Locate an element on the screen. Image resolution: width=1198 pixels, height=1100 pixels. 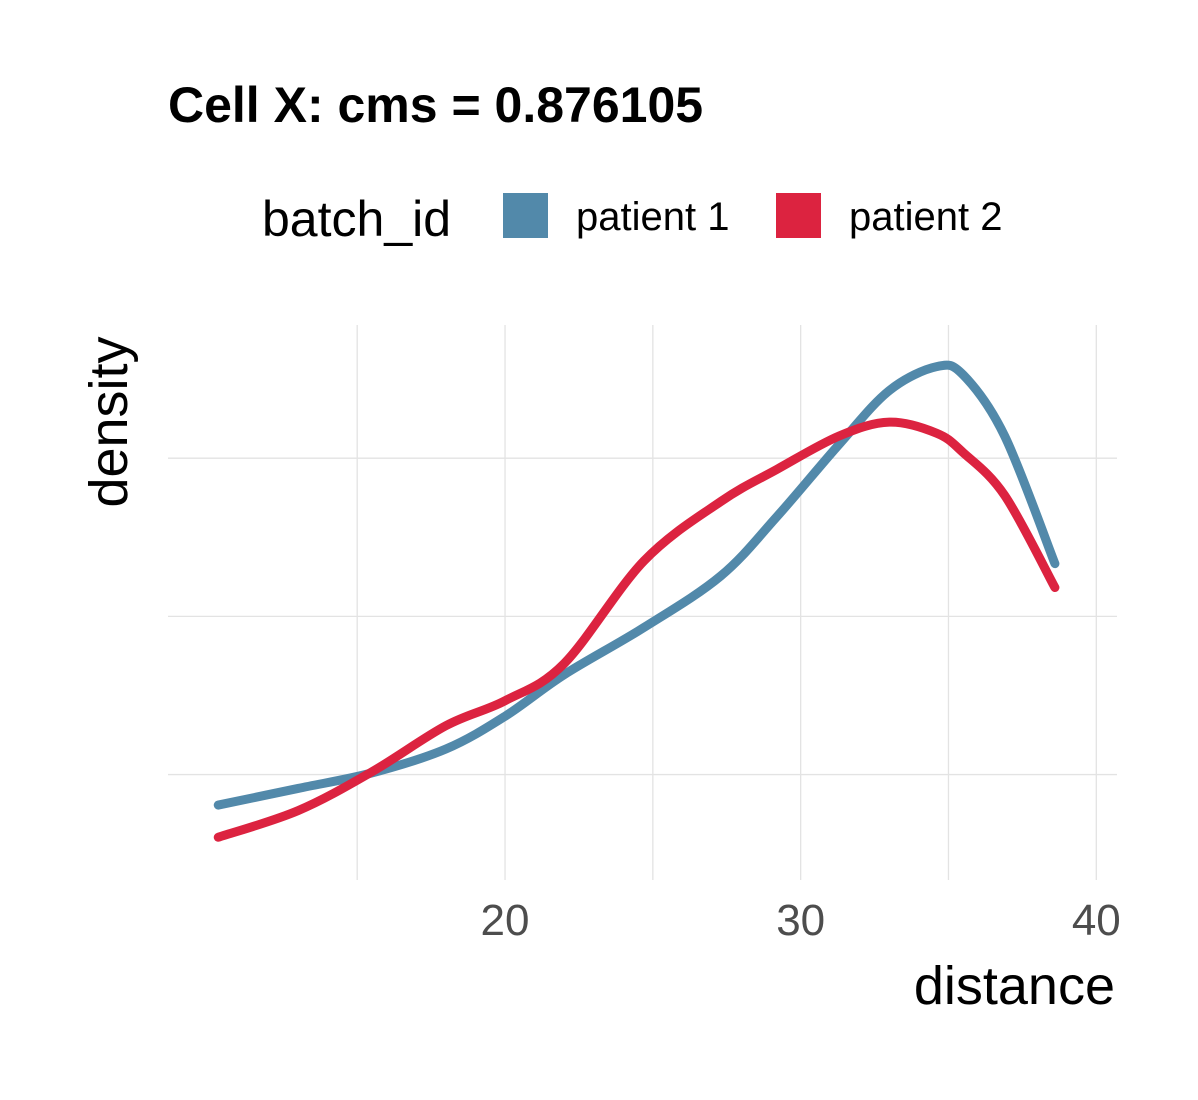
x-tick-label: 30 is located at coordinates (800, 920).